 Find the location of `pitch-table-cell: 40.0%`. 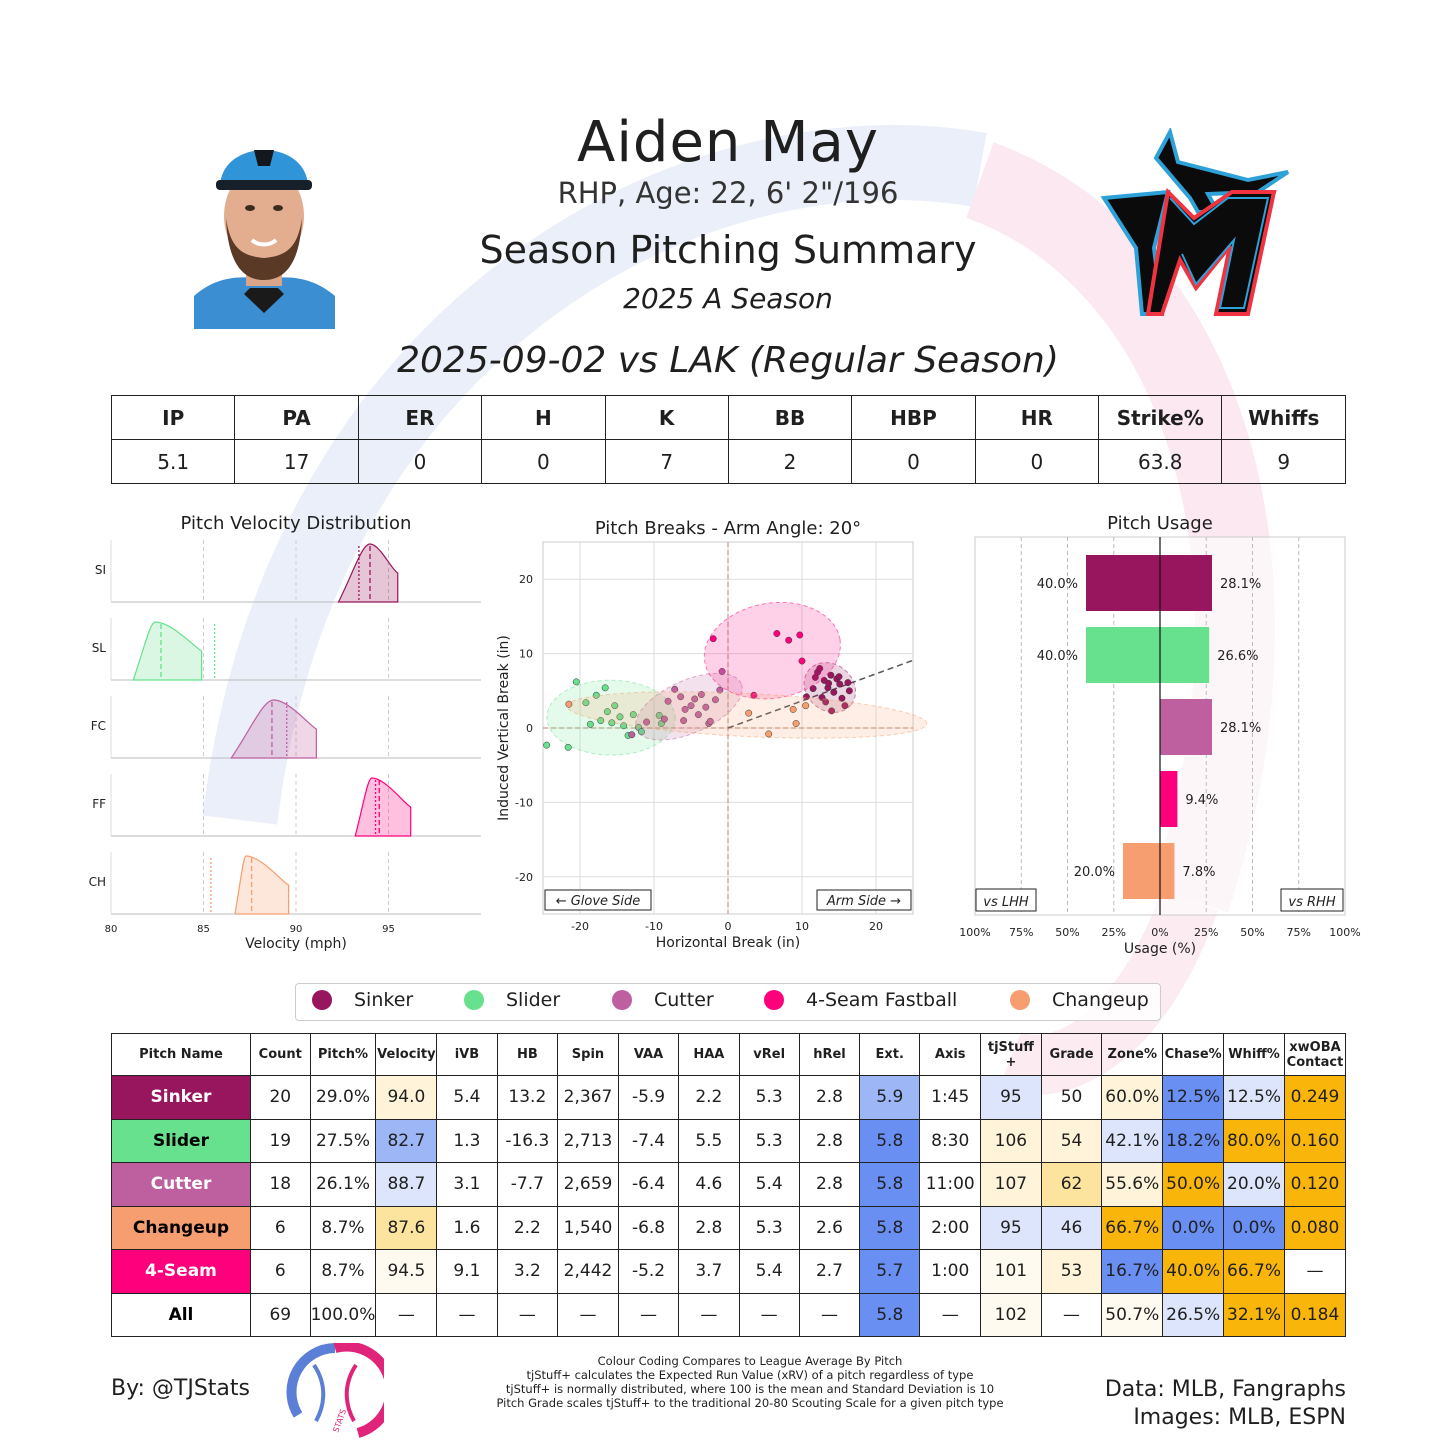

pitch-table-cell: 40.0% is located at coordinates (1193, 1271).